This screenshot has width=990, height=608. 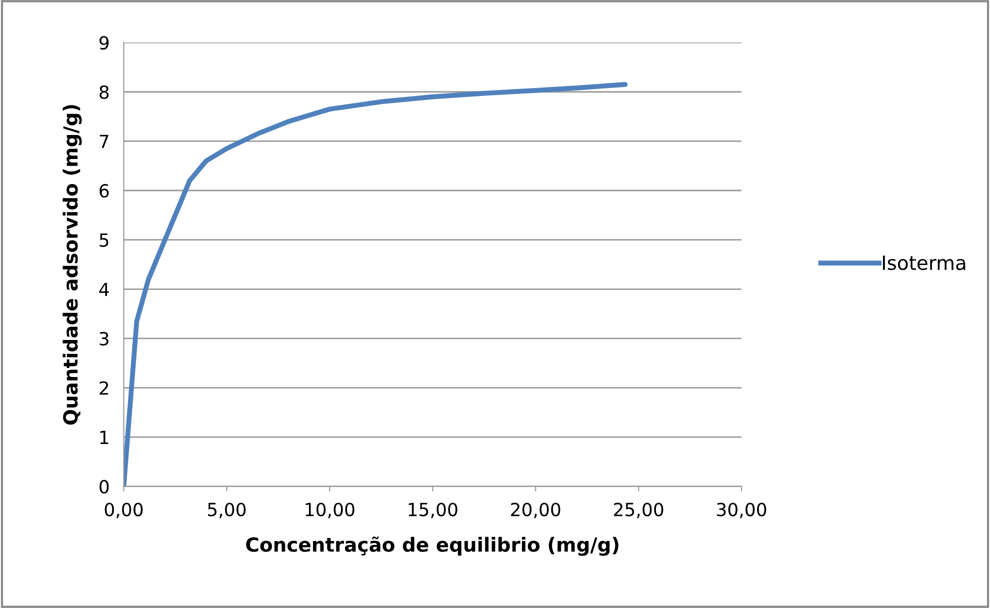 I want to click on y-tick-label: 8, so click(x=104, y=92).